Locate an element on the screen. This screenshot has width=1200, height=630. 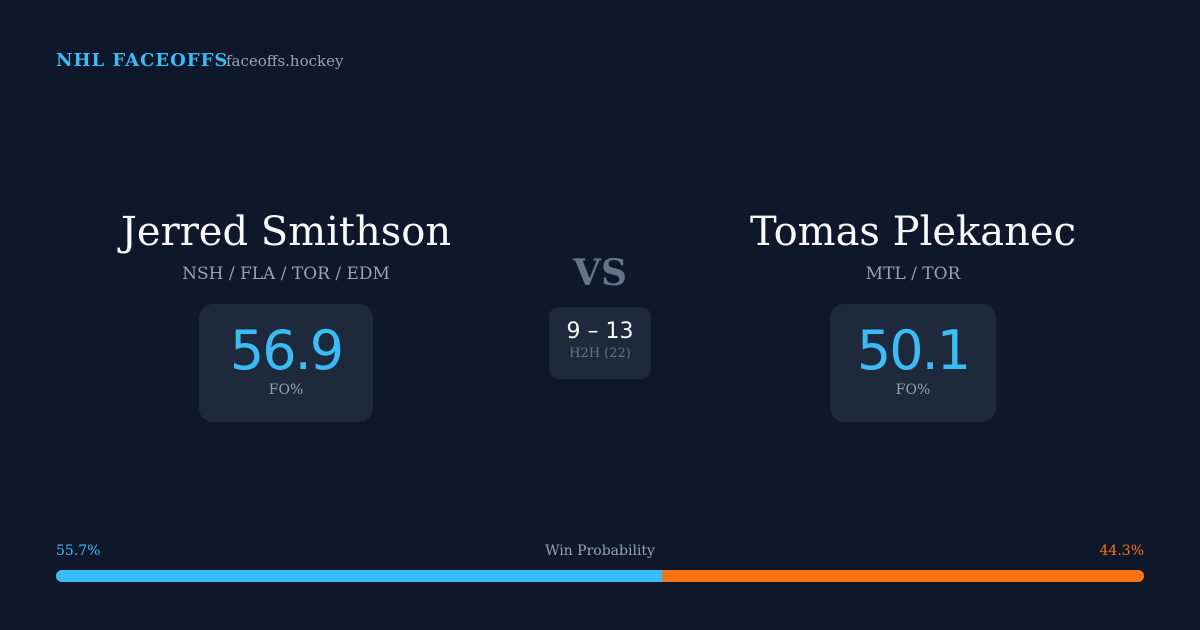
site-url: faceoffs.hockey is located at coordinates (285, 61).